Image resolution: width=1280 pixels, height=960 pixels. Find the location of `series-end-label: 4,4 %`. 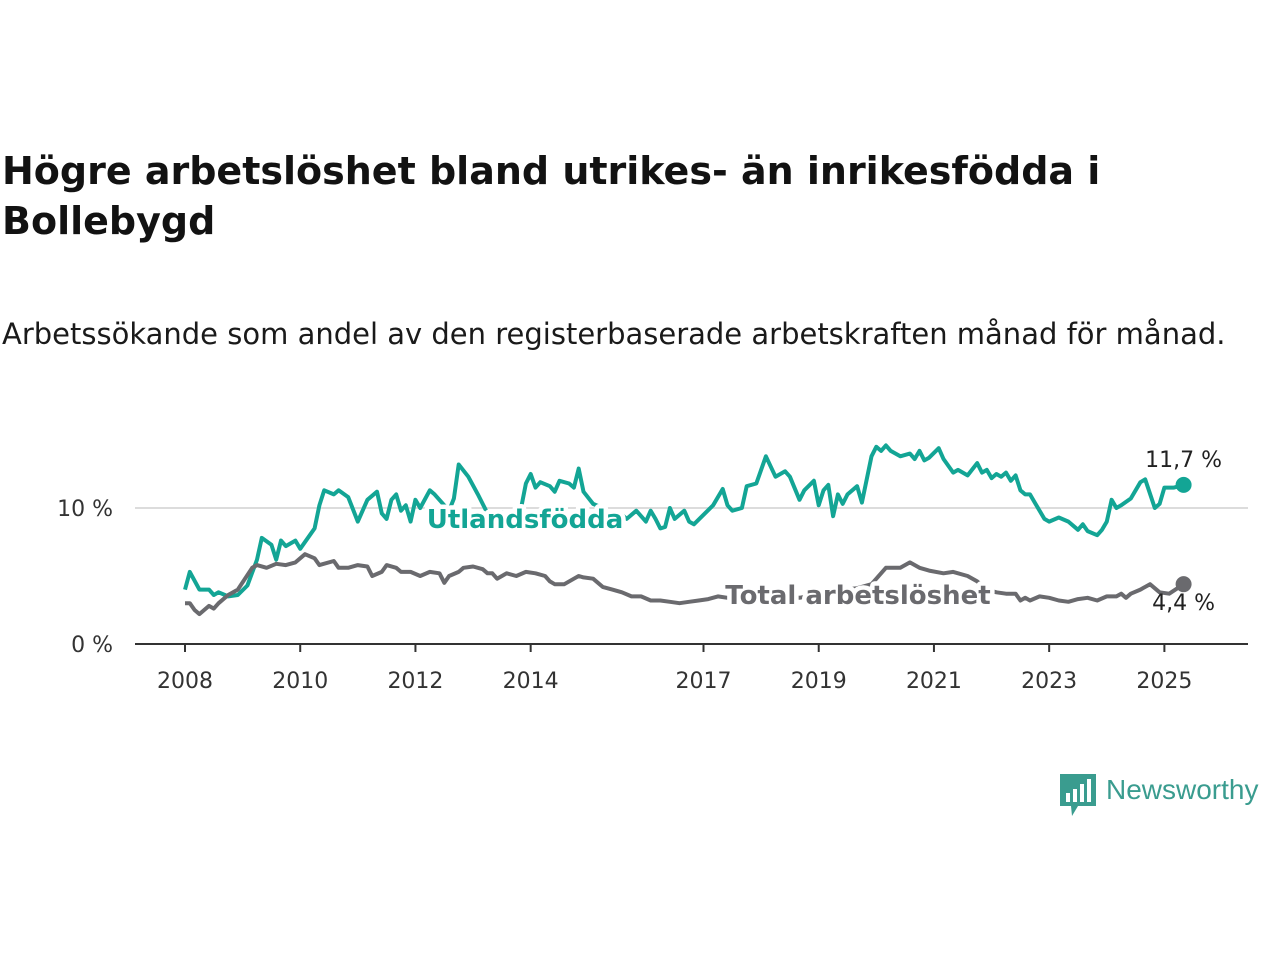

series-end-label: 4,4 % is located at coordinates (1183, 603).